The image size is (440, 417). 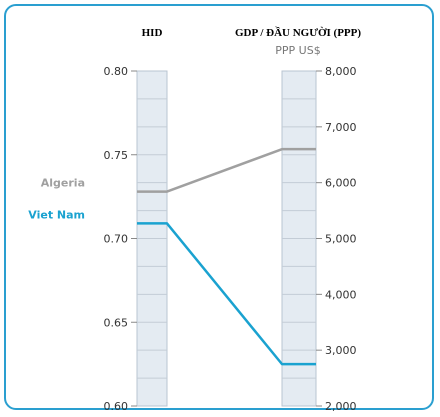 What do you see at coordinates (152, 33) in the screenshot?
I see `left-axis-title: HID` at bounding box center [152, 33].